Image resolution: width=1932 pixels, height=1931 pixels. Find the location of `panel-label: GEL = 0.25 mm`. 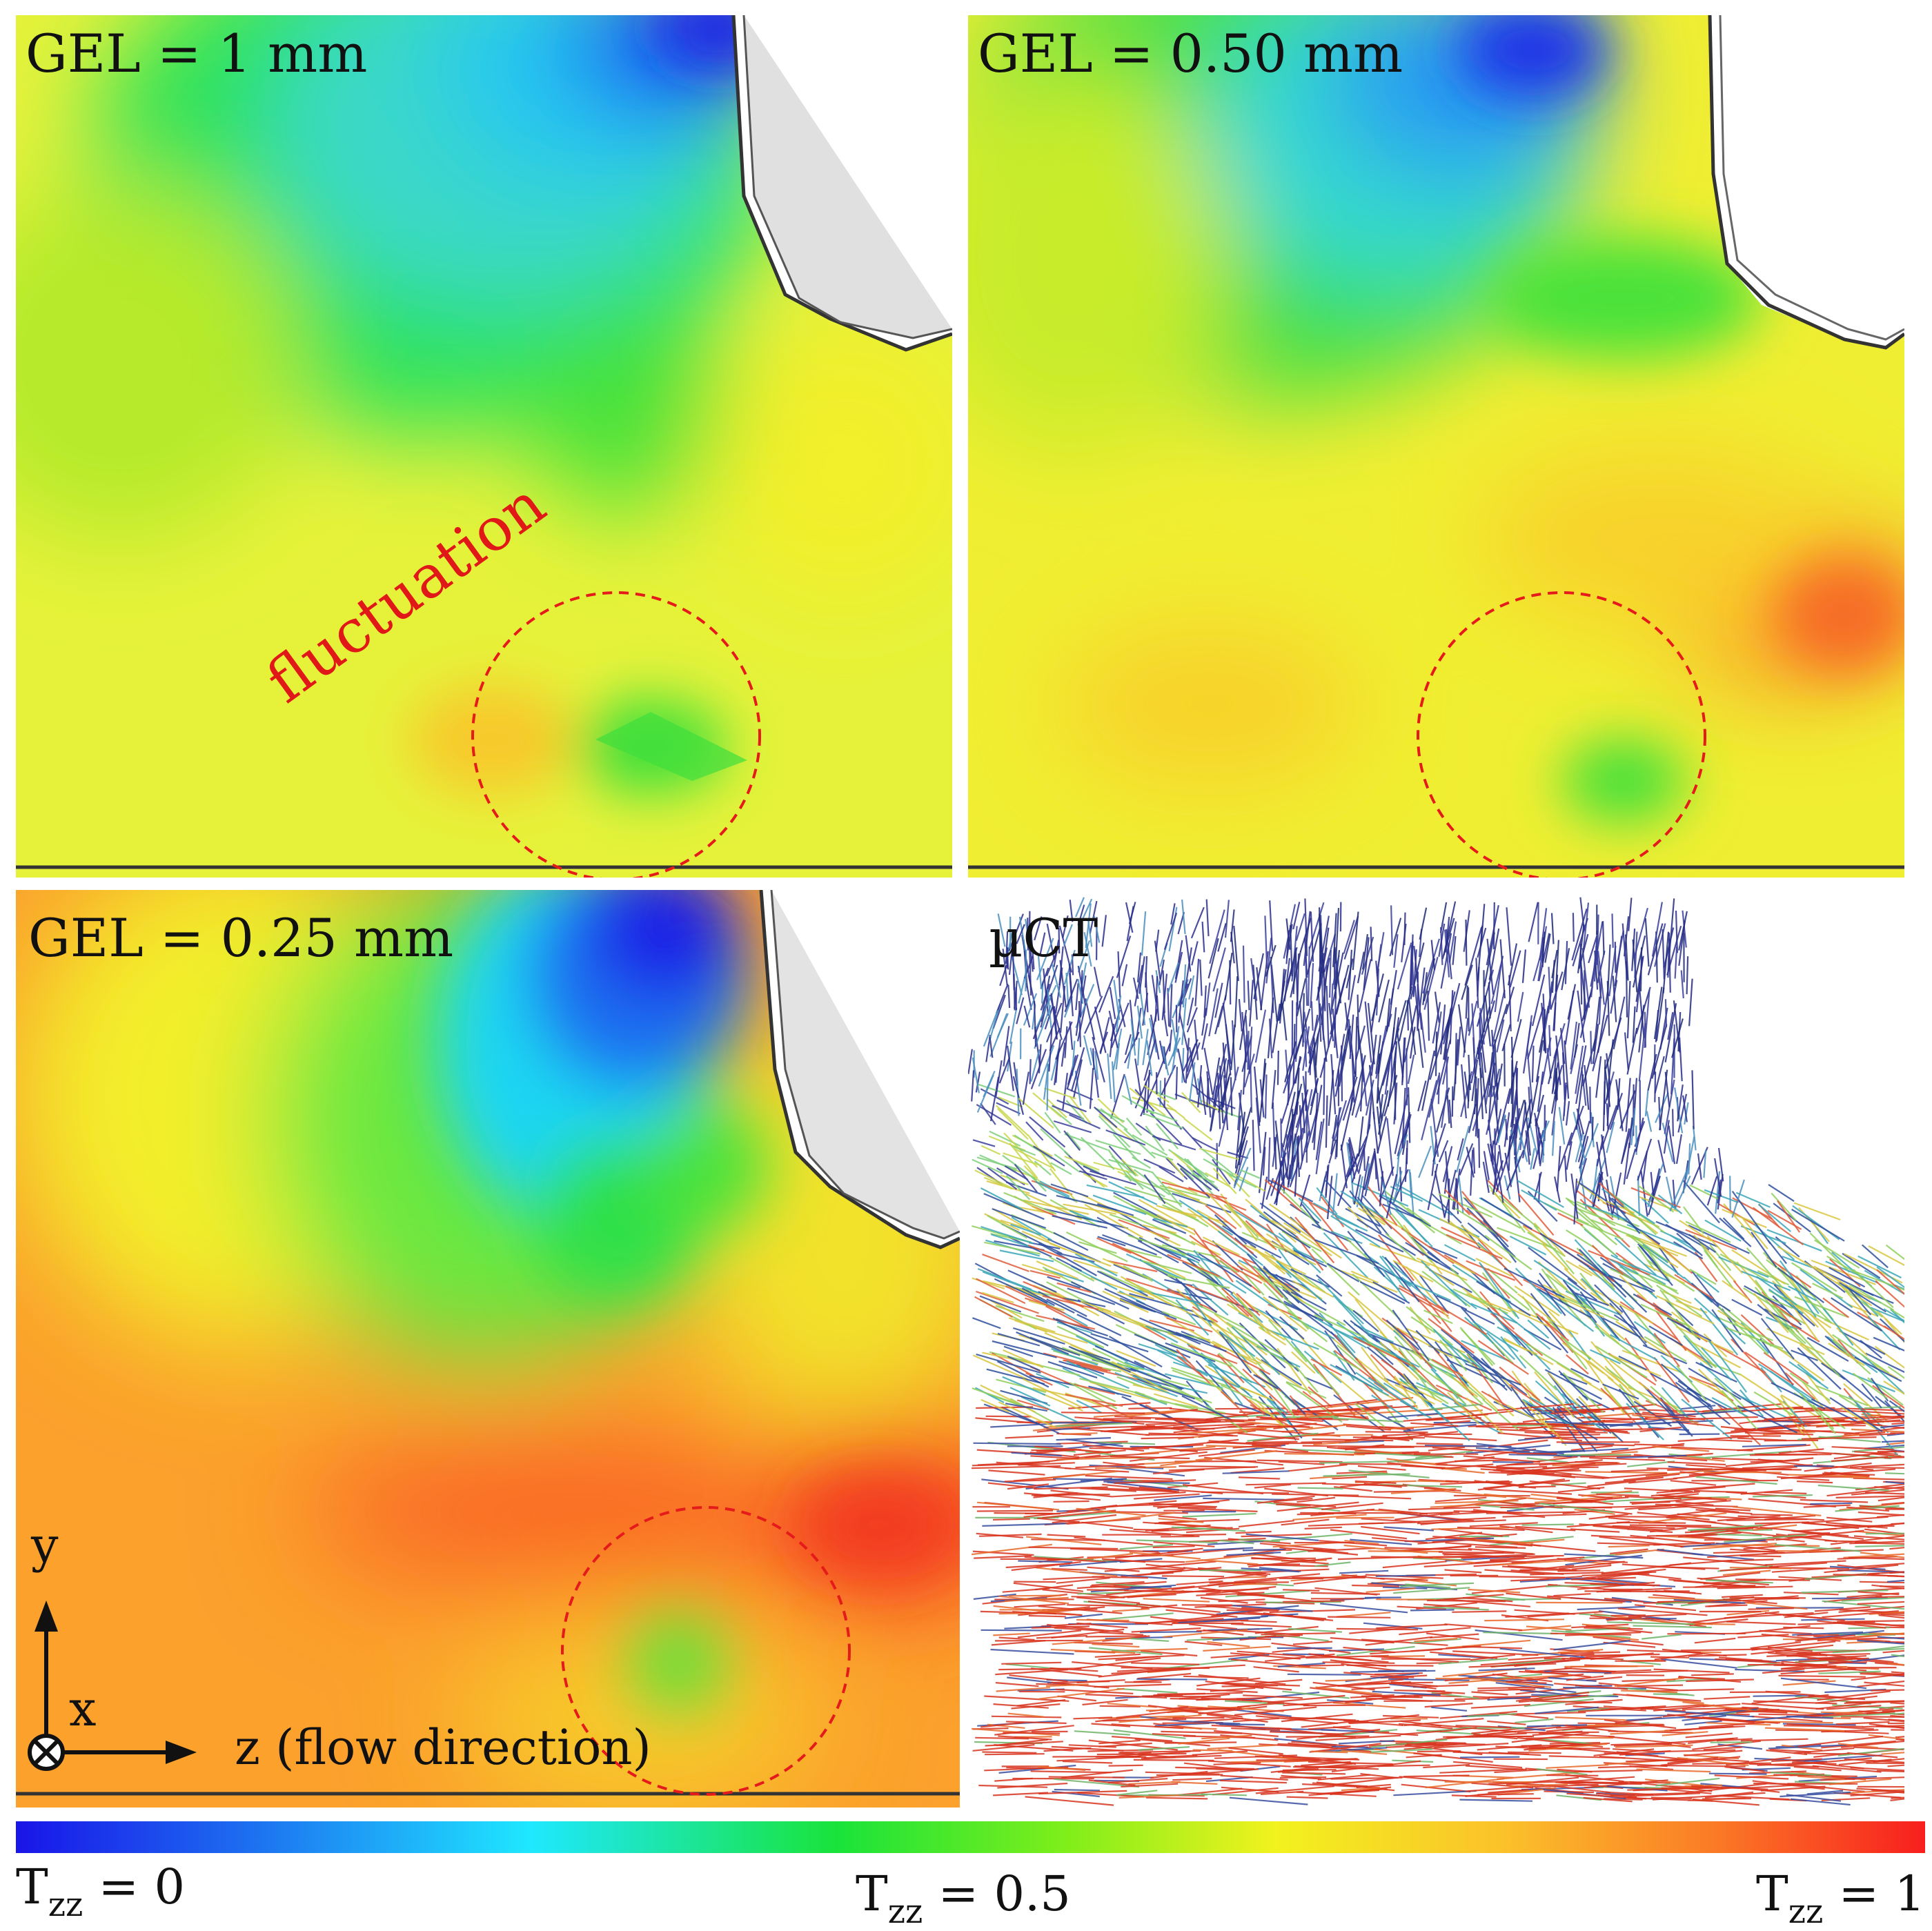

panel-label: GEL = 0.25 mm is located at coordinates (240, 938).